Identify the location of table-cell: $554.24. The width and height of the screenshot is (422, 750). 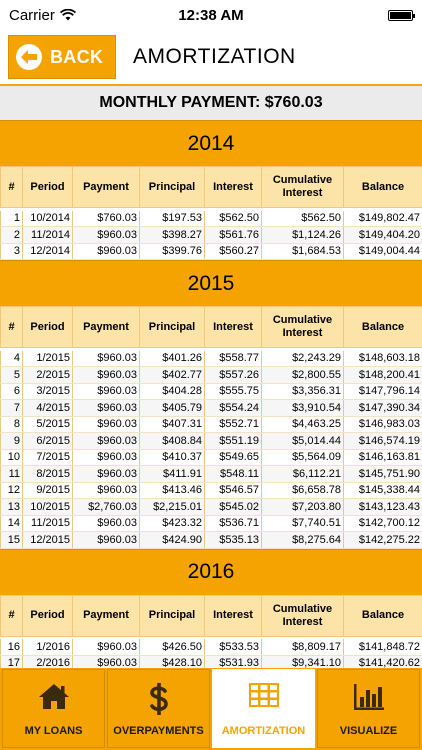
(233, 408).